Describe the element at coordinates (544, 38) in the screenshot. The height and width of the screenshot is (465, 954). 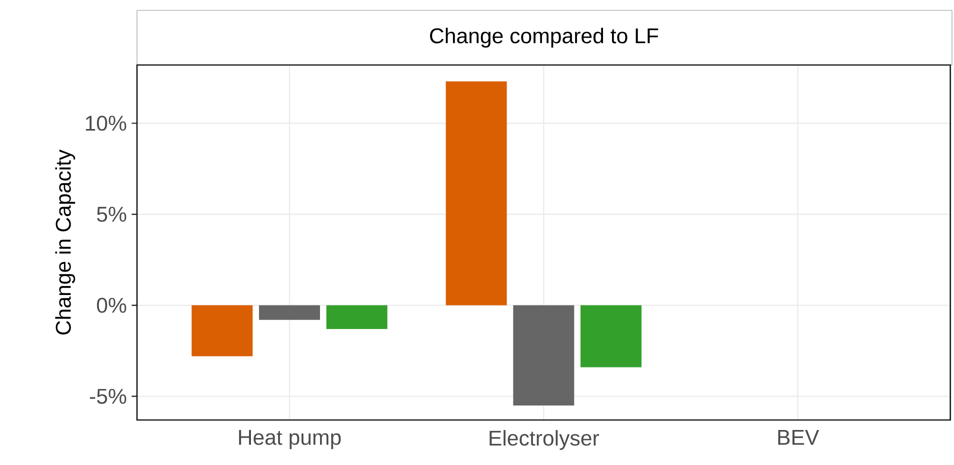
I see `chart-title: Change compared to LF` at that location.